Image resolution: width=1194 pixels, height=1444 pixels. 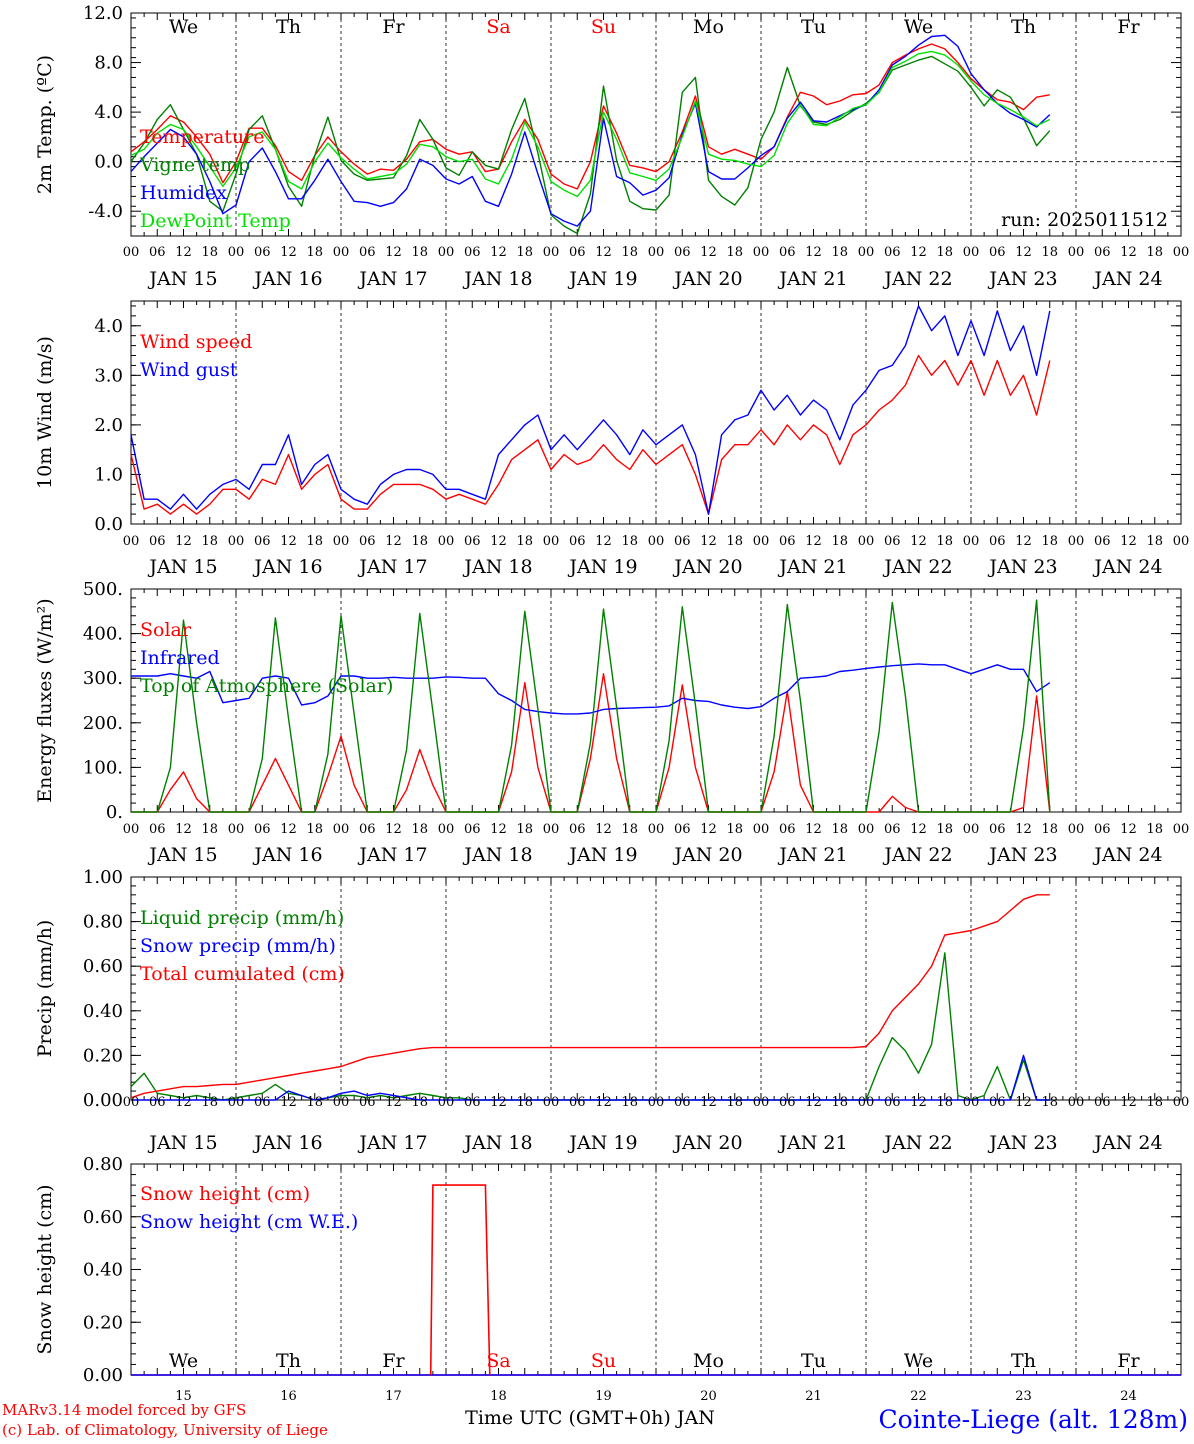 I want to click on y-tick-label: 300., so click(x=103, y=678).